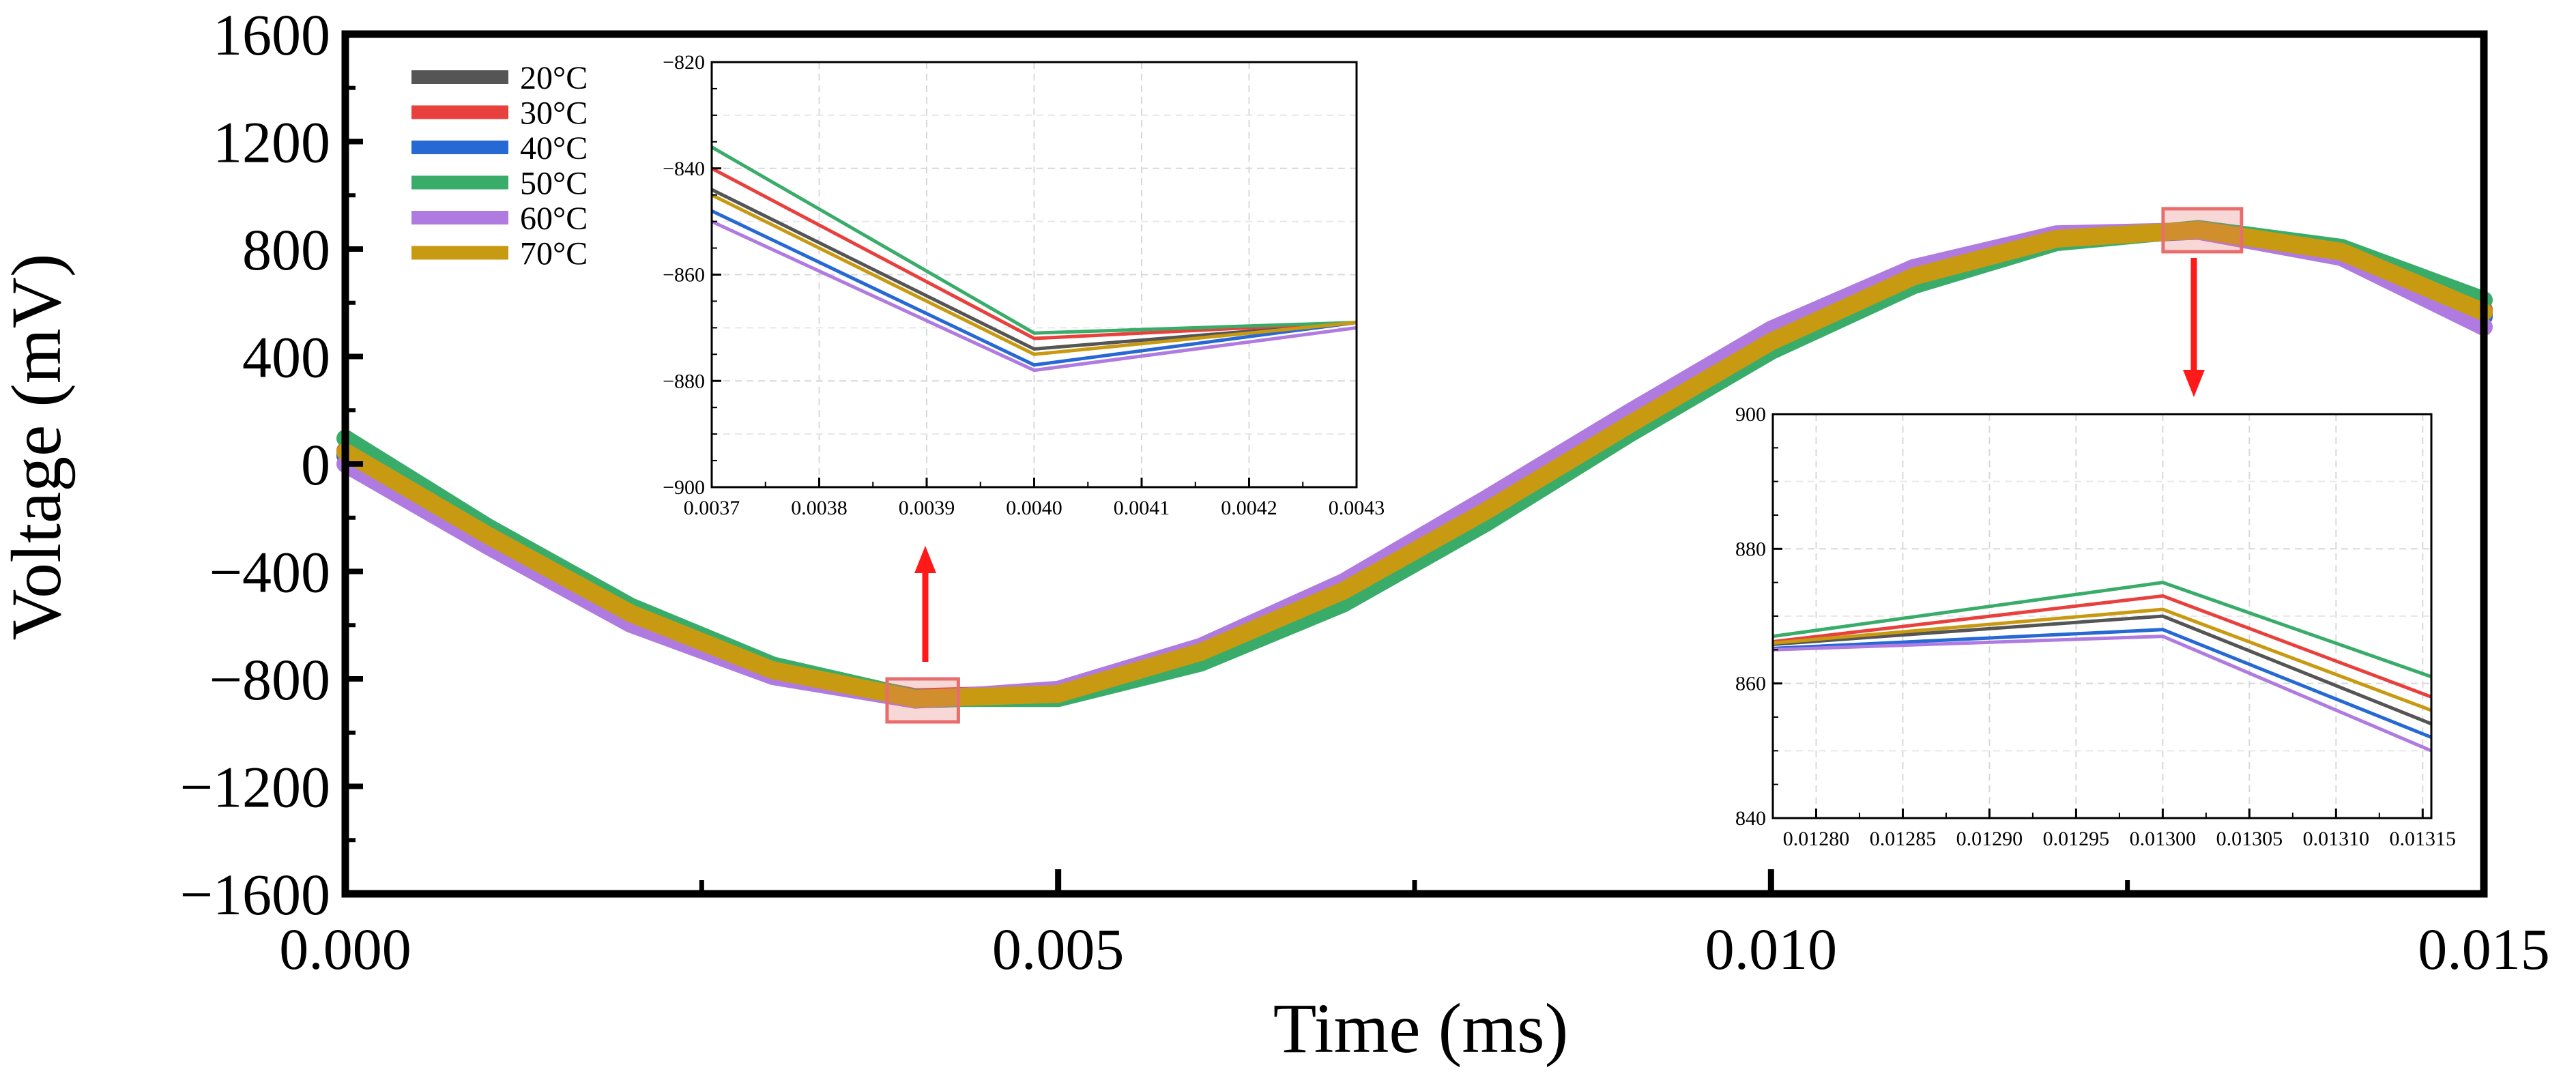  I want to click on x-tick-label: 0.010, so click(1771, 949).